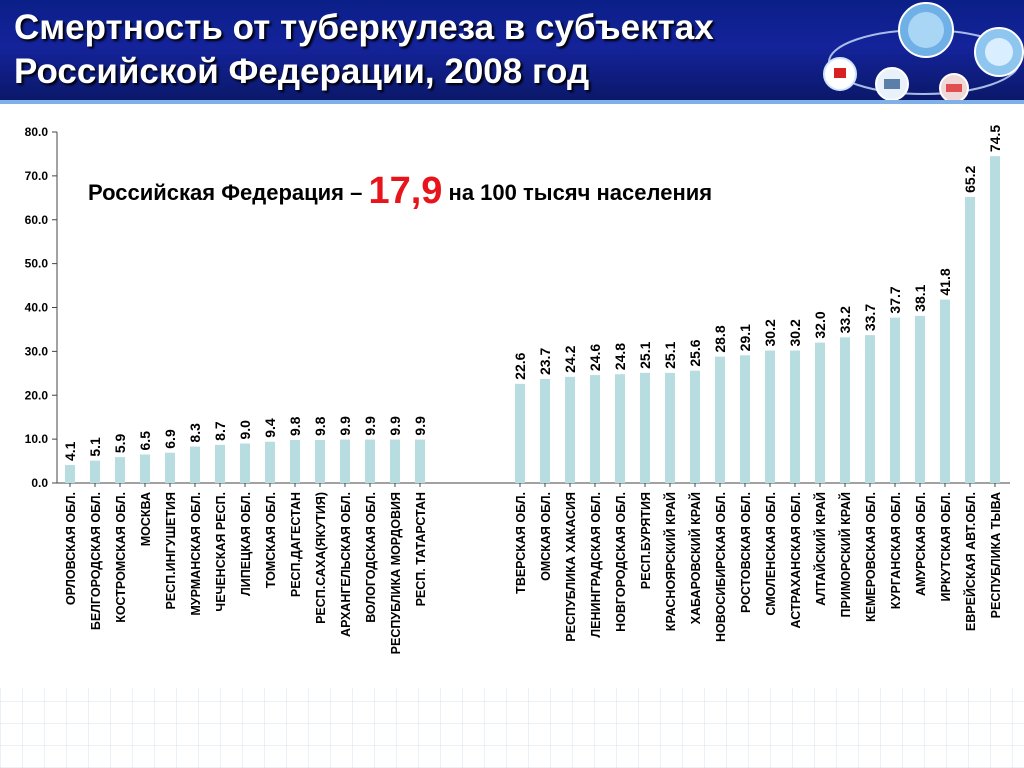  What do you see at coordinates (245, 430) in the screenshot?
I see `data-label: 9.0` at bounding box center [245, 430].